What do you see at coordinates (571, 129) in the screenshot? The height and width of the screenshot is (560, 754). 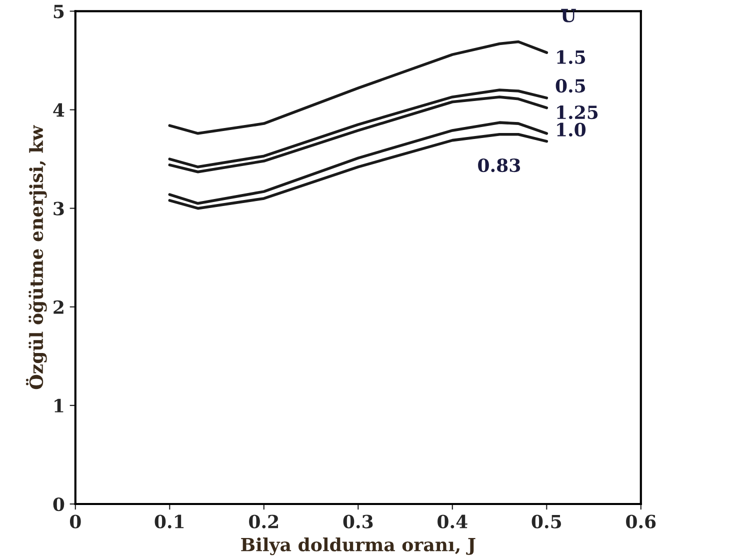 I see `series-label: 1.0` at bounding box center [571, 129].